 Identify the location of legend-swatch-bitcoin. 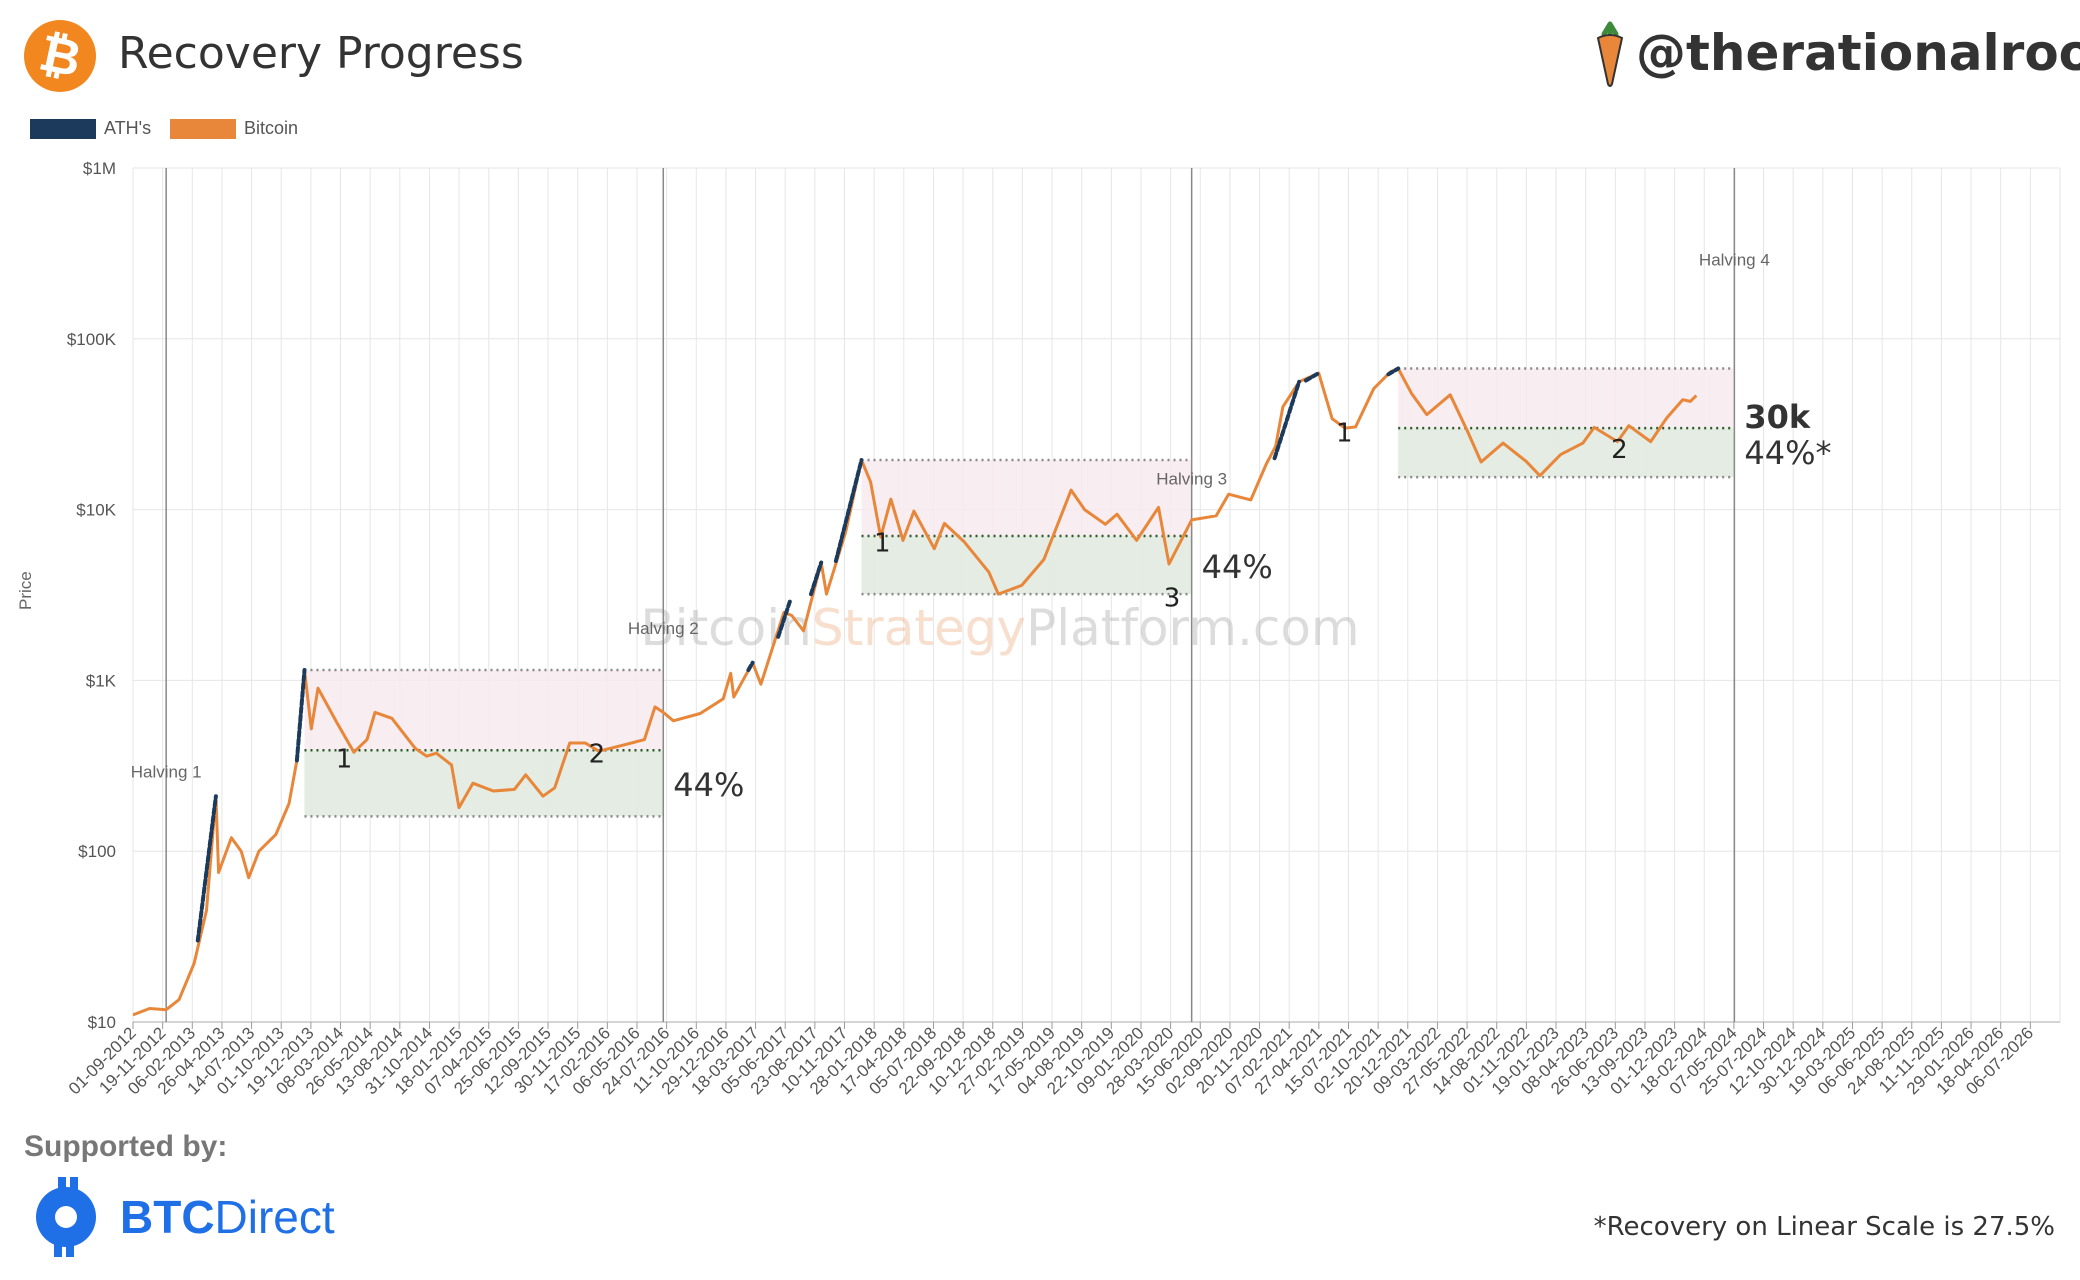
(203, 128).